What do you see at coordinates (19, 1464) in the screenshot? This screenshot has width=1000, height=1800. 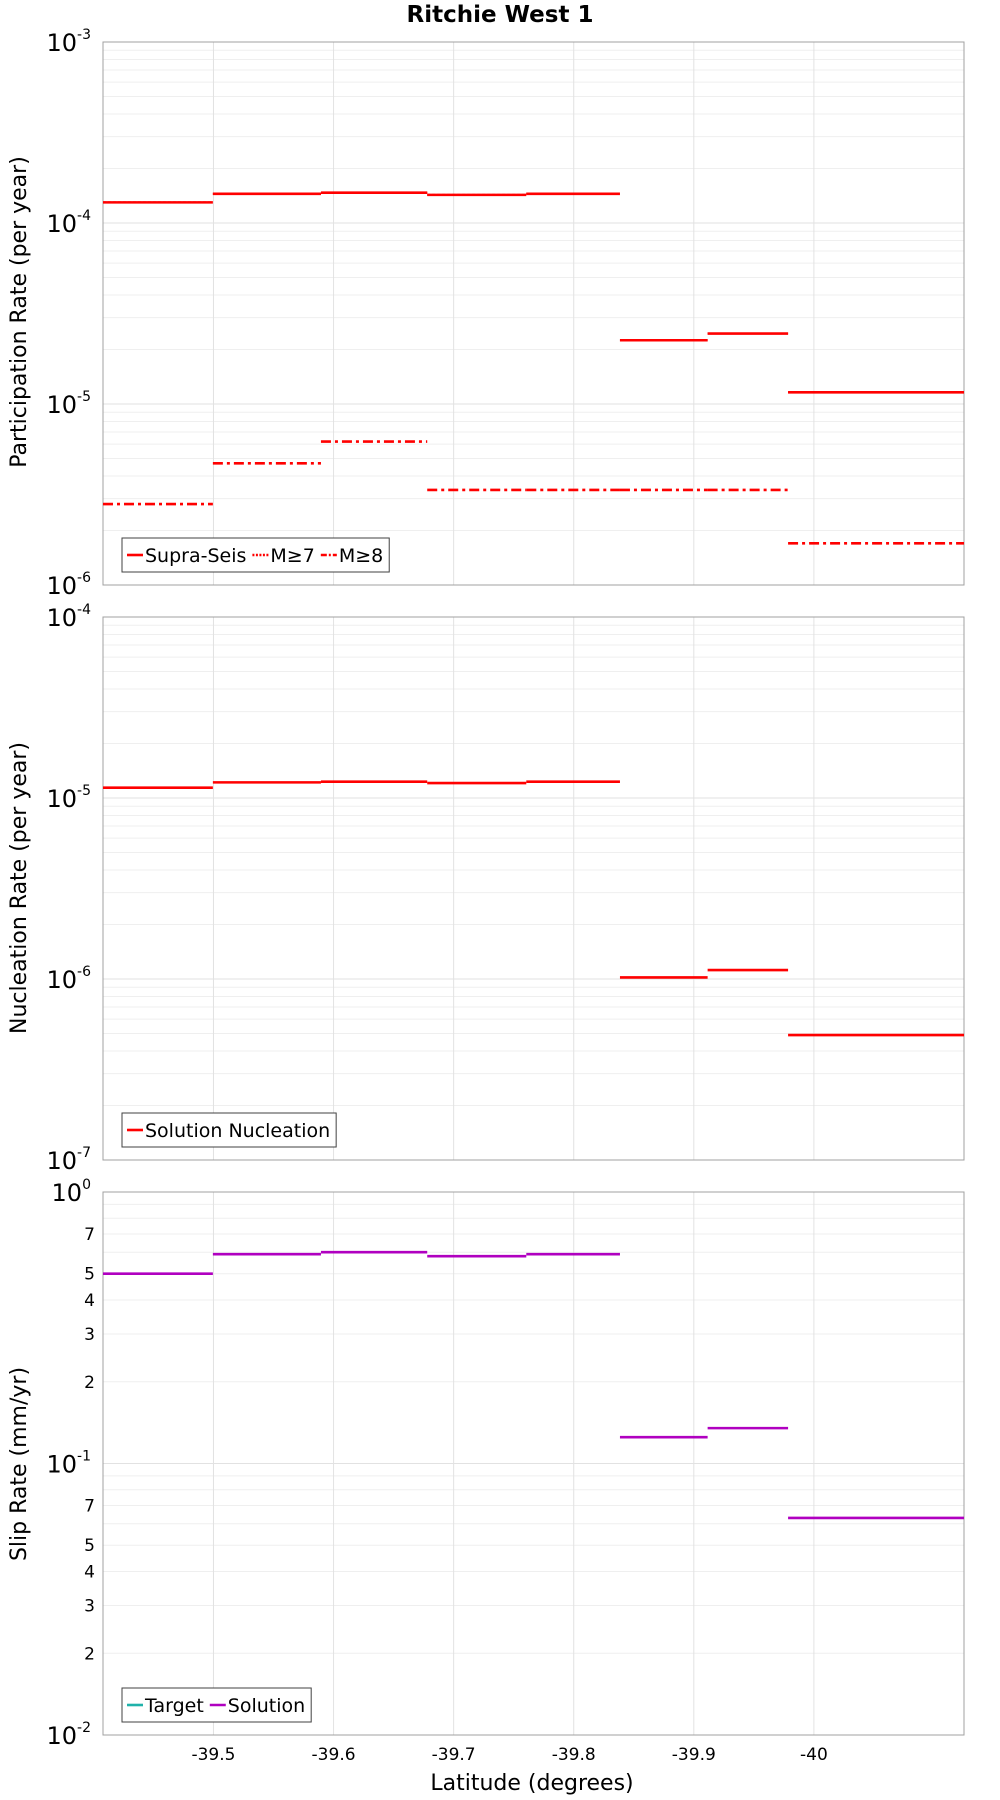 I see `slip-rate-y-axis-label: Slip Rate (mm/yr)` at bounding box center [19, 1464].